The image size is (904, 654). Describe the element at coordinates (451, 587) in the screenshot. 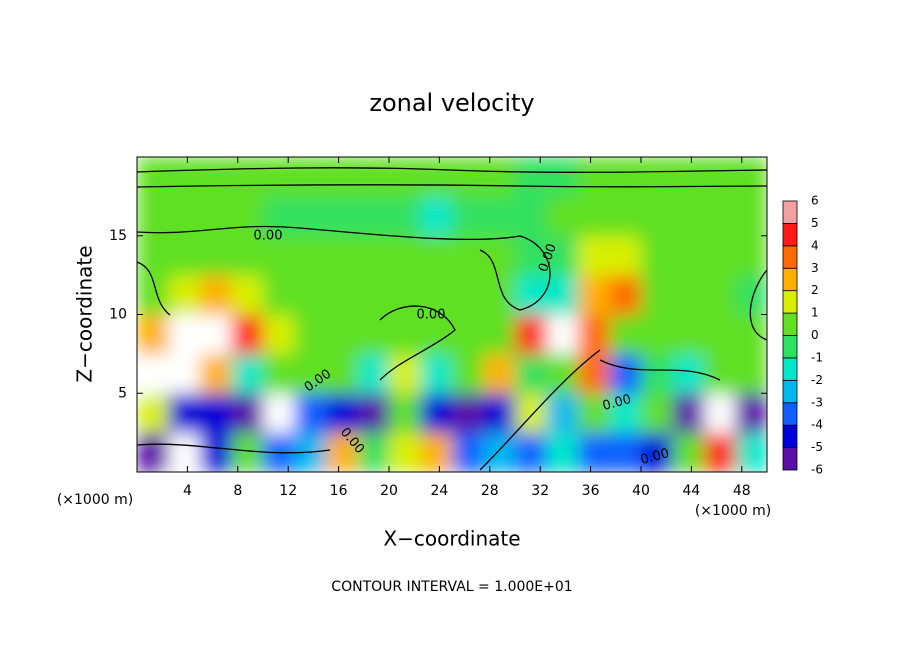

I see `footer: CONTOUR INTERVAL = 1.000E+01` at that location.